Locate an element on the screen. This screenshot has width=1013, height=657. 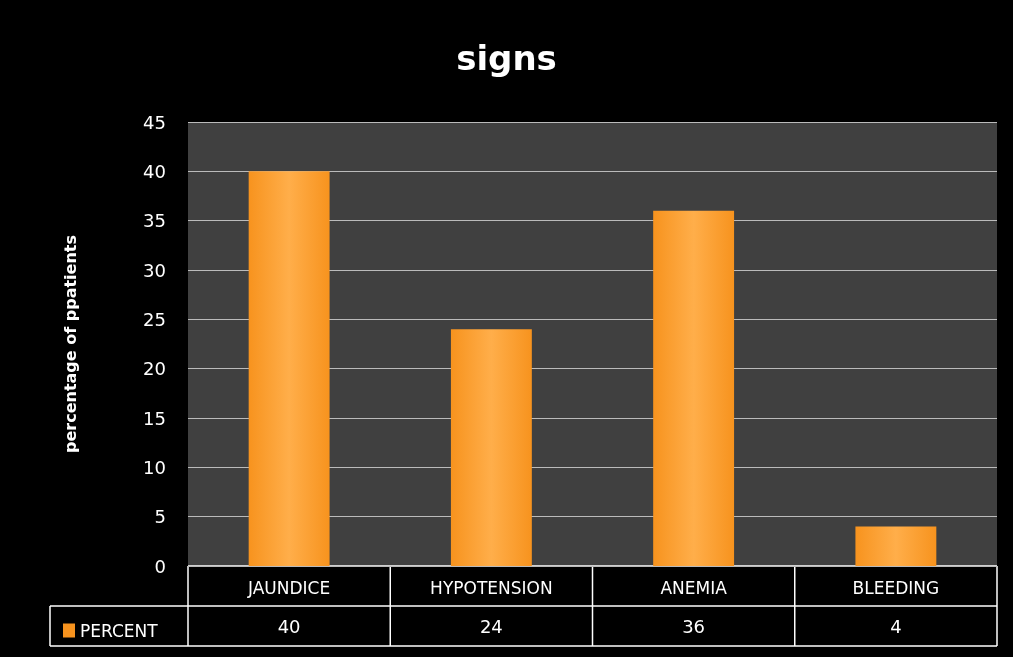
y-tick-label: 20 is located at coordinates (154, 369).